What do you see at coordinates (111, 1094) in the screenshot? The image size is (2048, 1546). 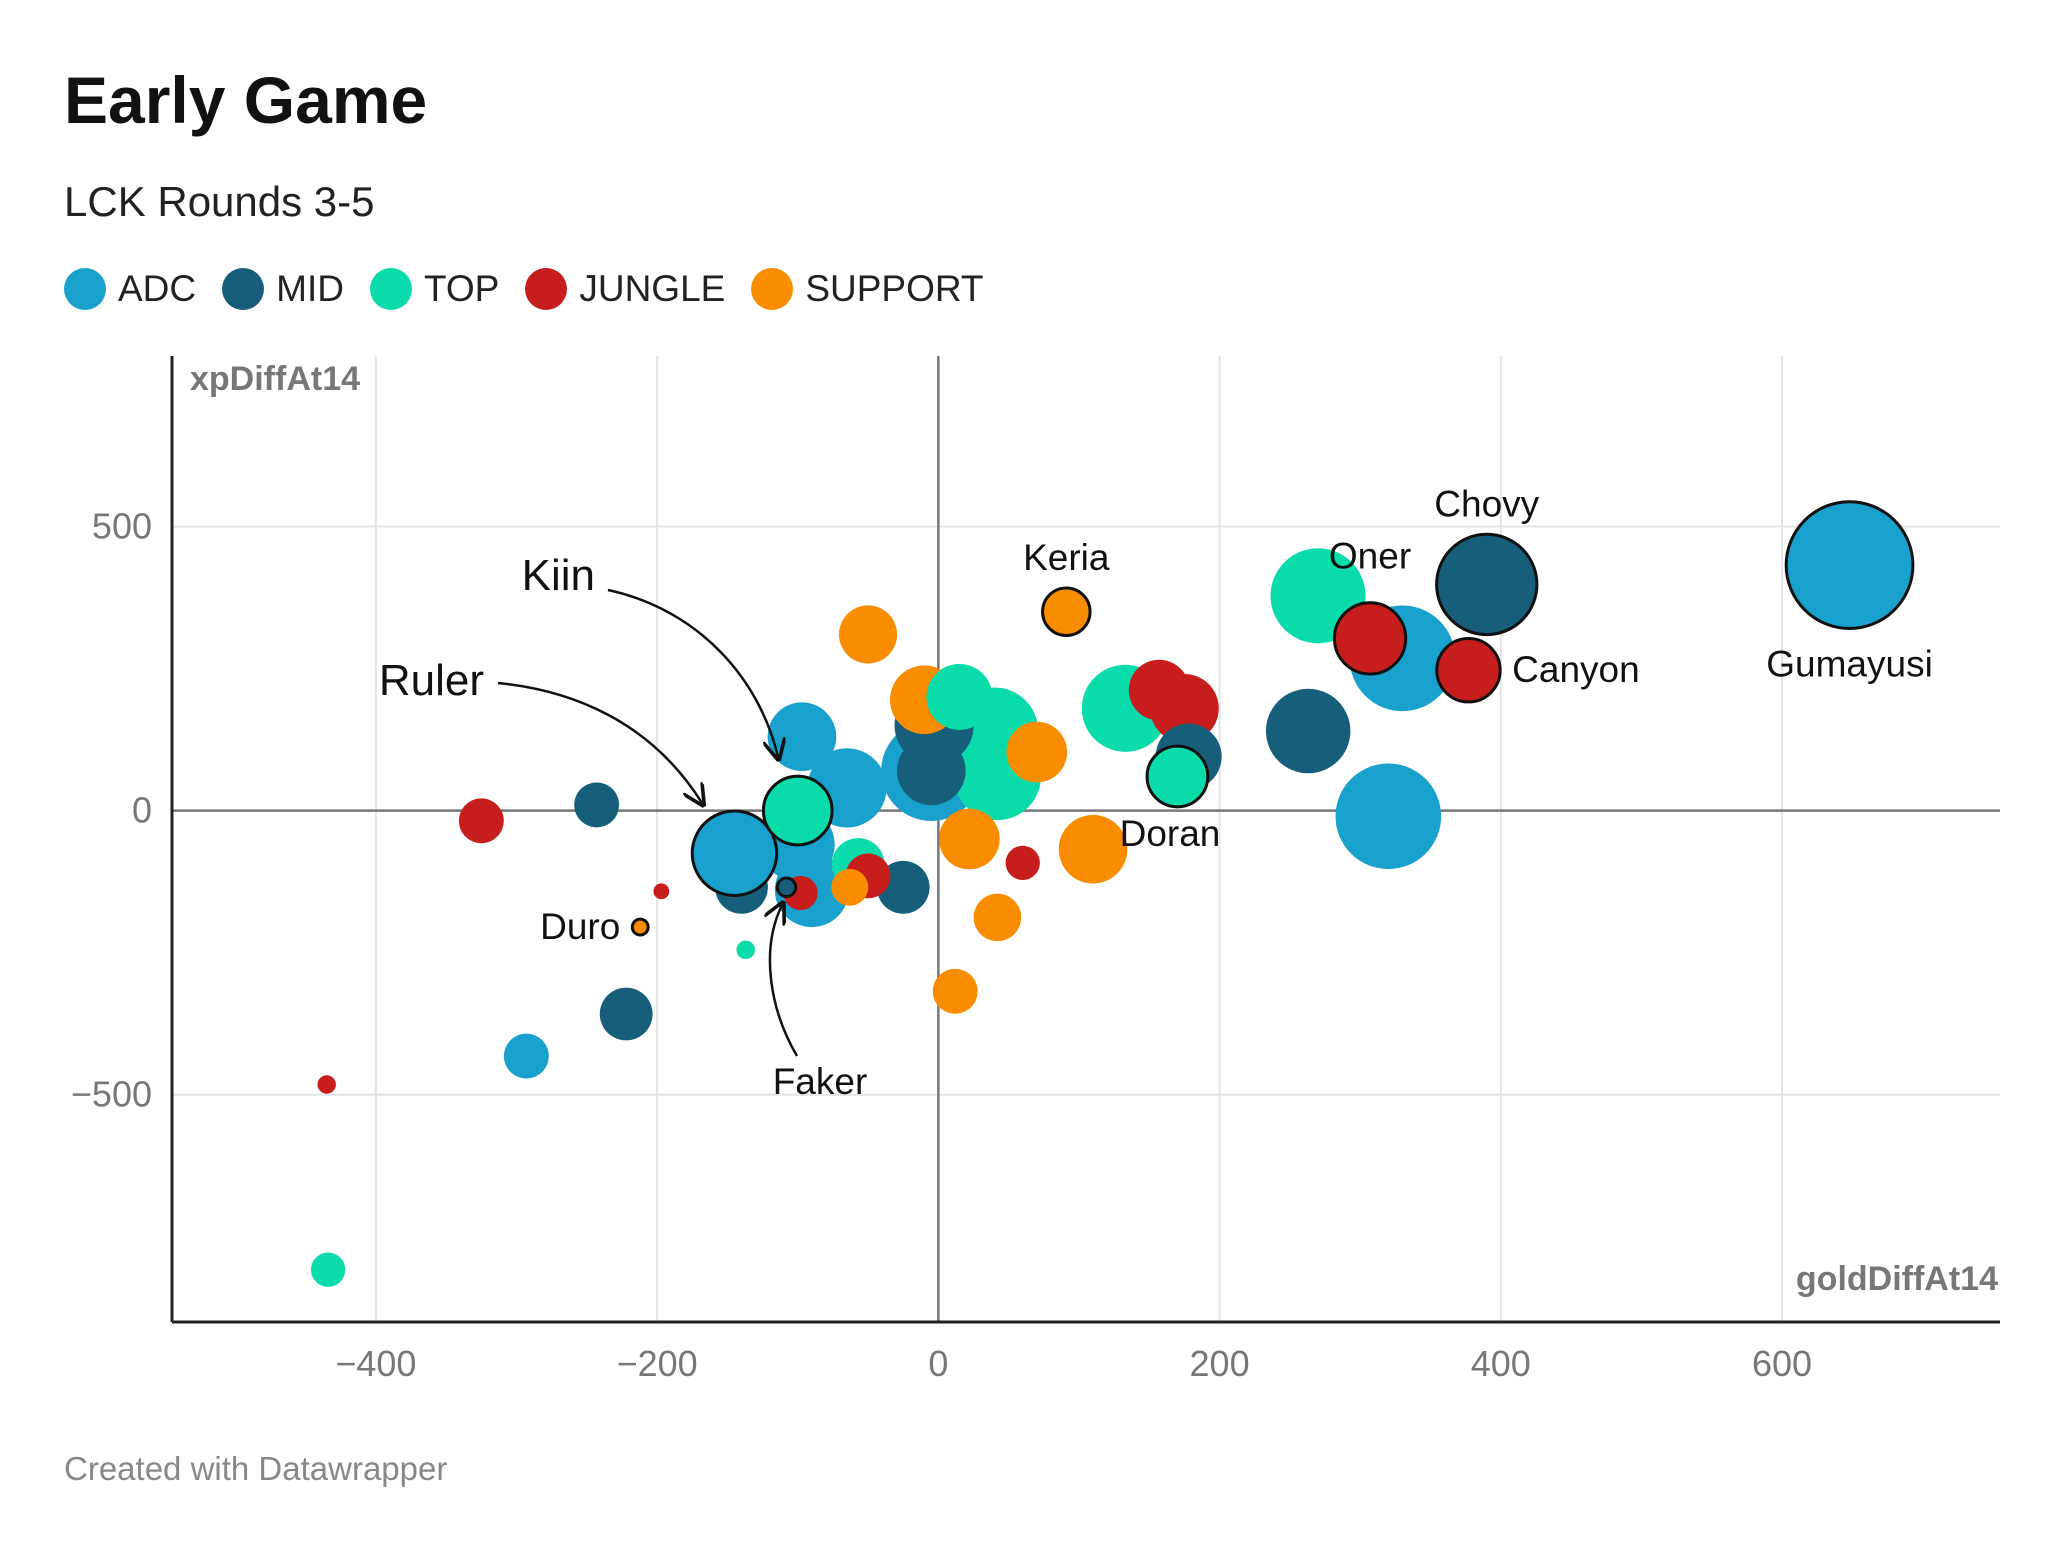 I see `y-tick-label: −500` at bounding box center [111, 1094].